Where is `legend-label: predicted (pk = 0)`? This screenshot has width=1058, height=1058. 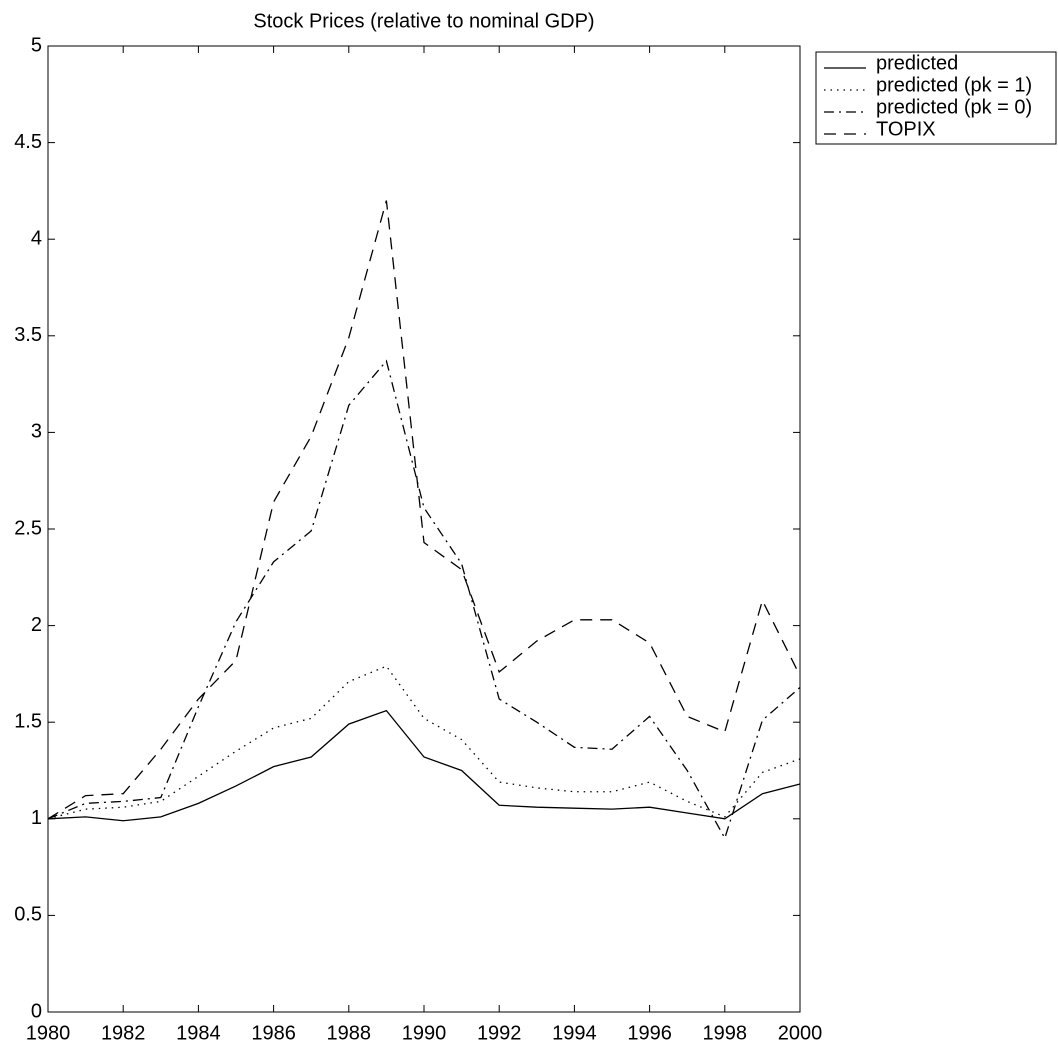 legend-label: predicted (pk = 0) is located at coordinates (954, 107).